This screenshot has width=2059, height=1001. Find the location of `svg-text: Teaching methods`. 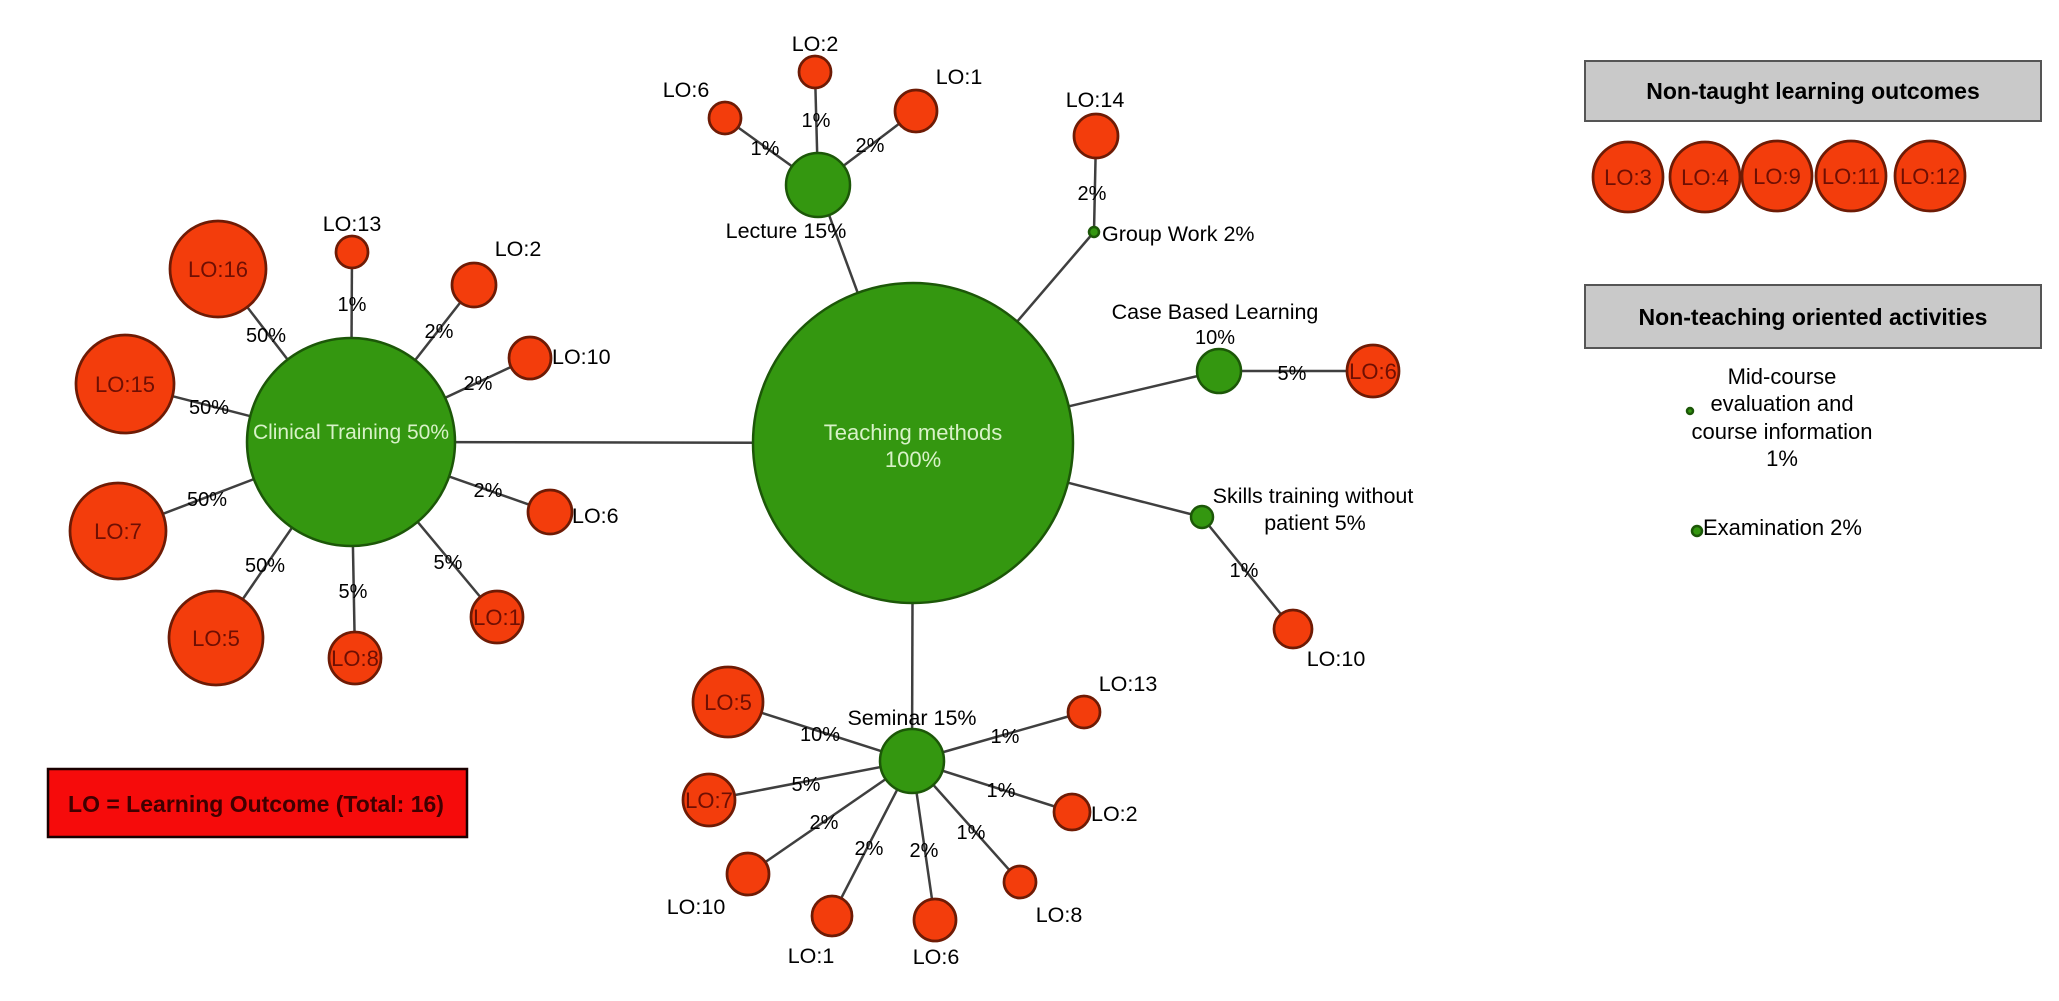

svg-text: Teaching methods is located at coordinates (913, 432).